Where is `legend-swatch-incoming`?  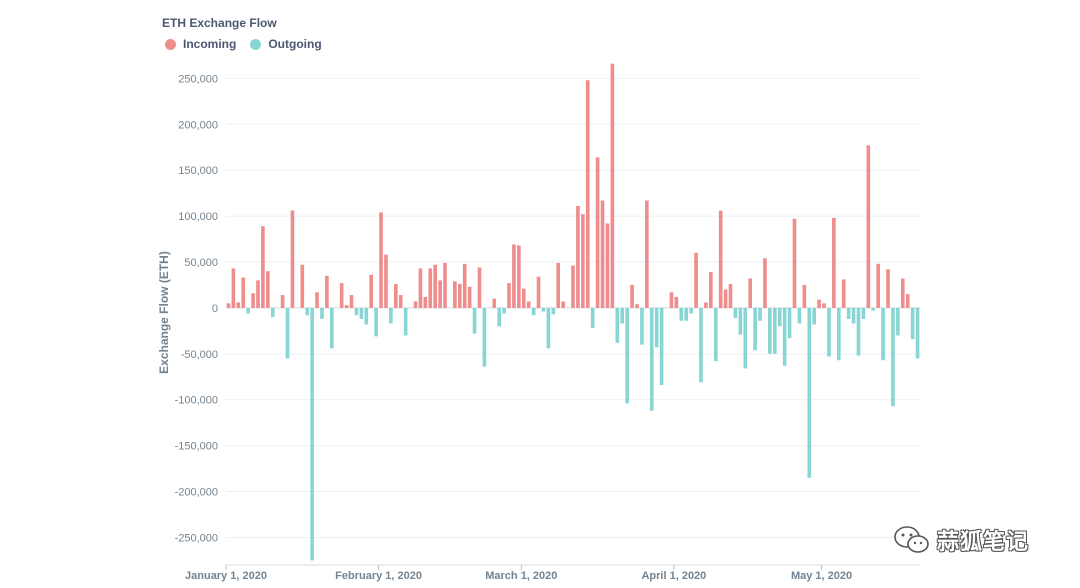
legend-swatch-incoming is located at coordinates (170, 44).